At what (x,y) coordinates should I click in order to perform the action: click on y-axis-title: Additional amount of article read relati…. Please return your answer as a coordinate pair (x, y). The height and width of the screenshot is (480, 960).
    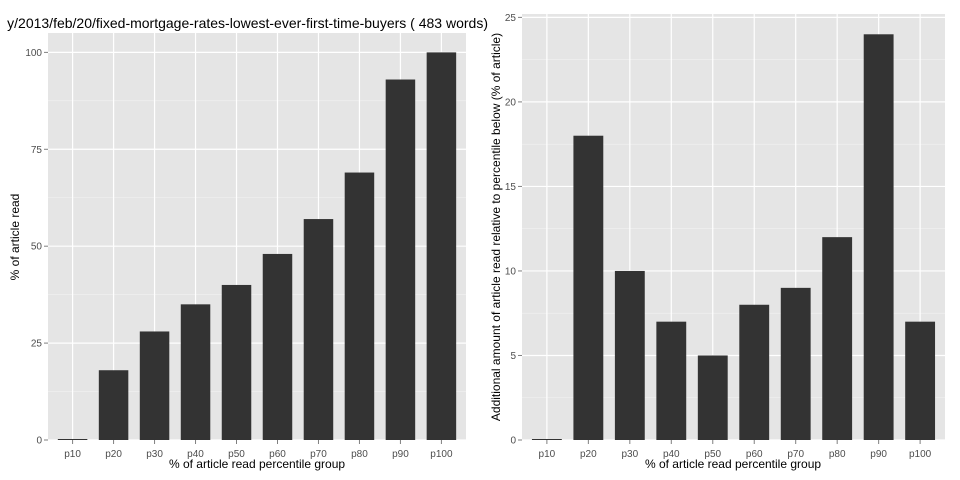
    Looking at the image, I should click on (496, 227).